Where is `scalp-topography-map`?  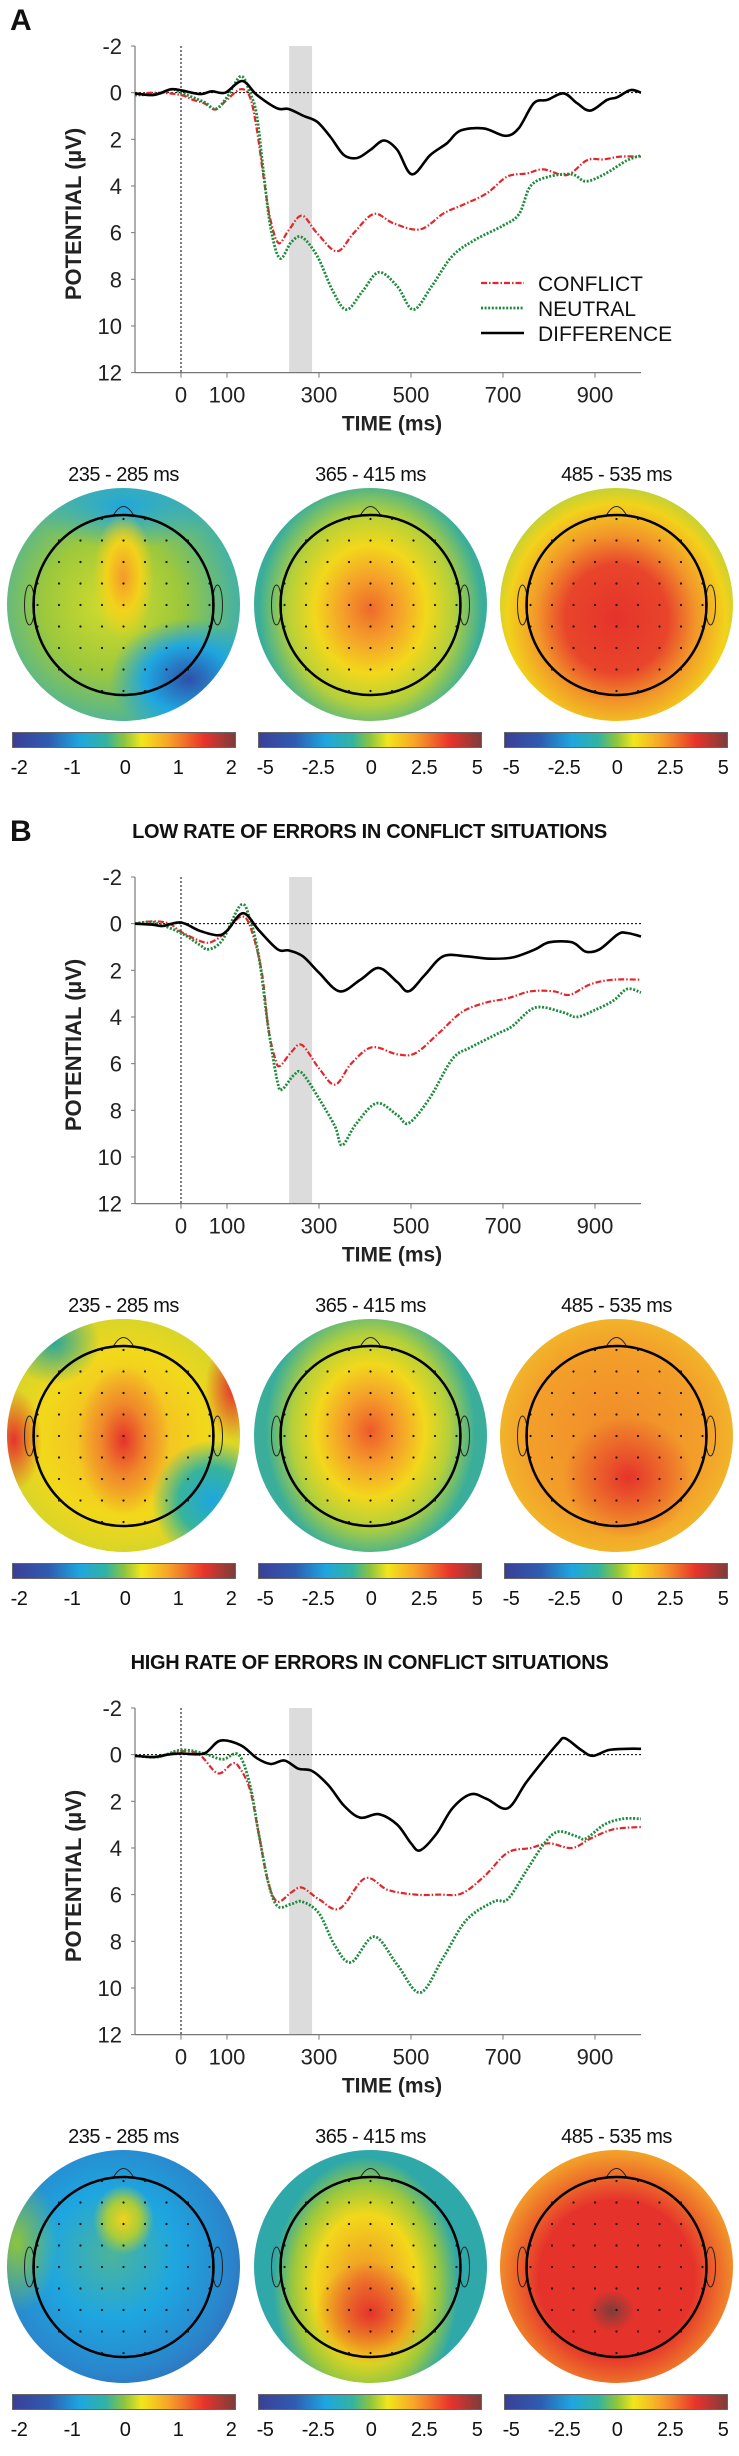
scalp-topography-map is located at coordinates (123, 2266).